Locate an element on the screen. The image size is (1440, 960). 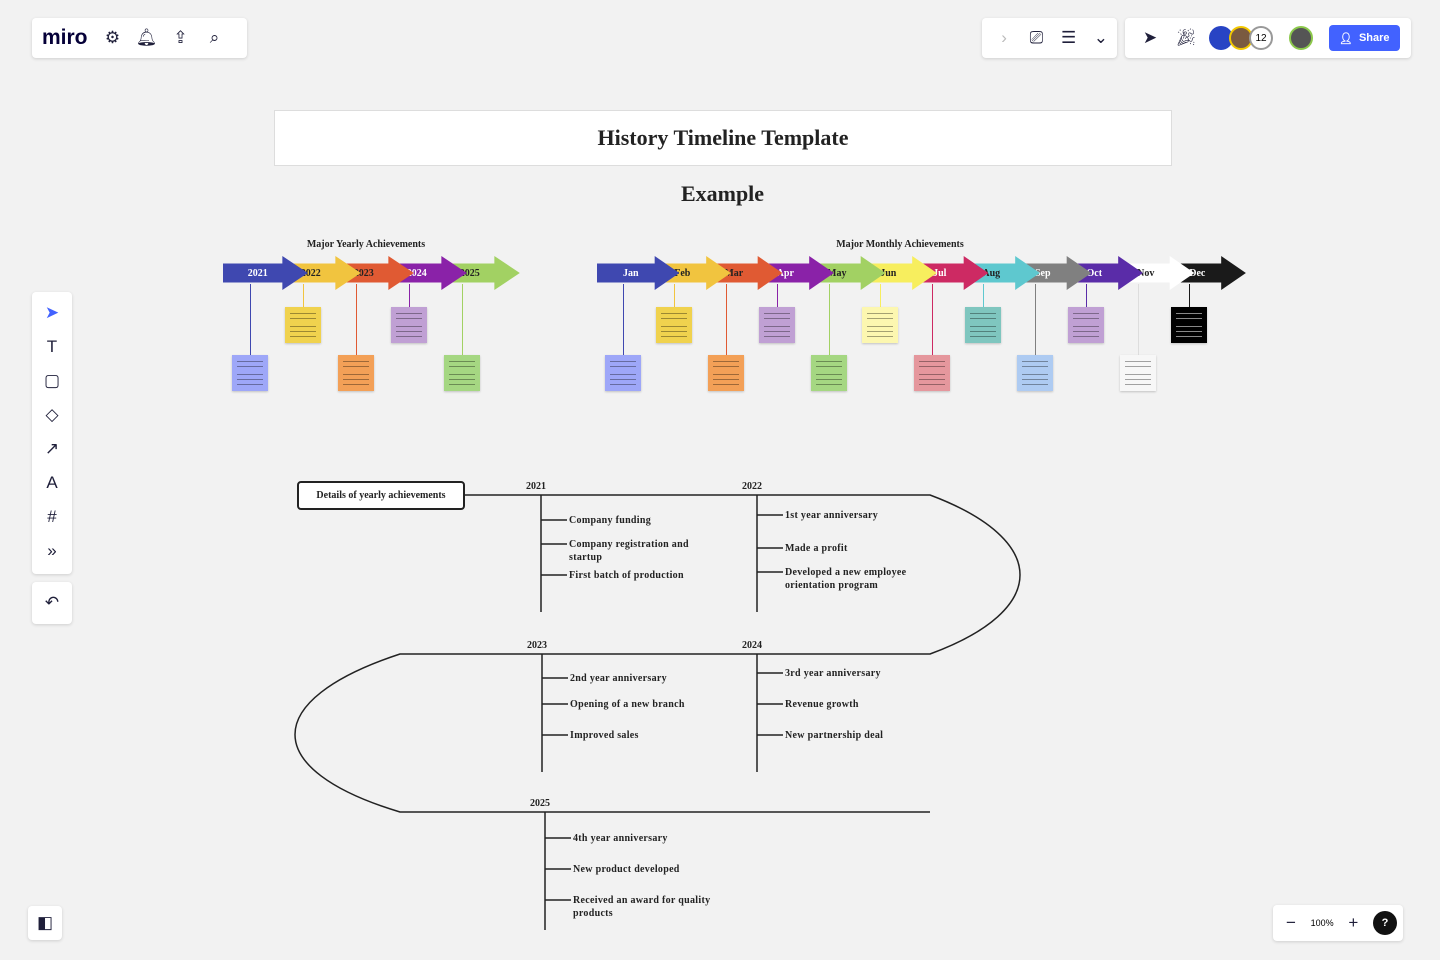
arrow-label: Mar is located at coordinates (734, 273).